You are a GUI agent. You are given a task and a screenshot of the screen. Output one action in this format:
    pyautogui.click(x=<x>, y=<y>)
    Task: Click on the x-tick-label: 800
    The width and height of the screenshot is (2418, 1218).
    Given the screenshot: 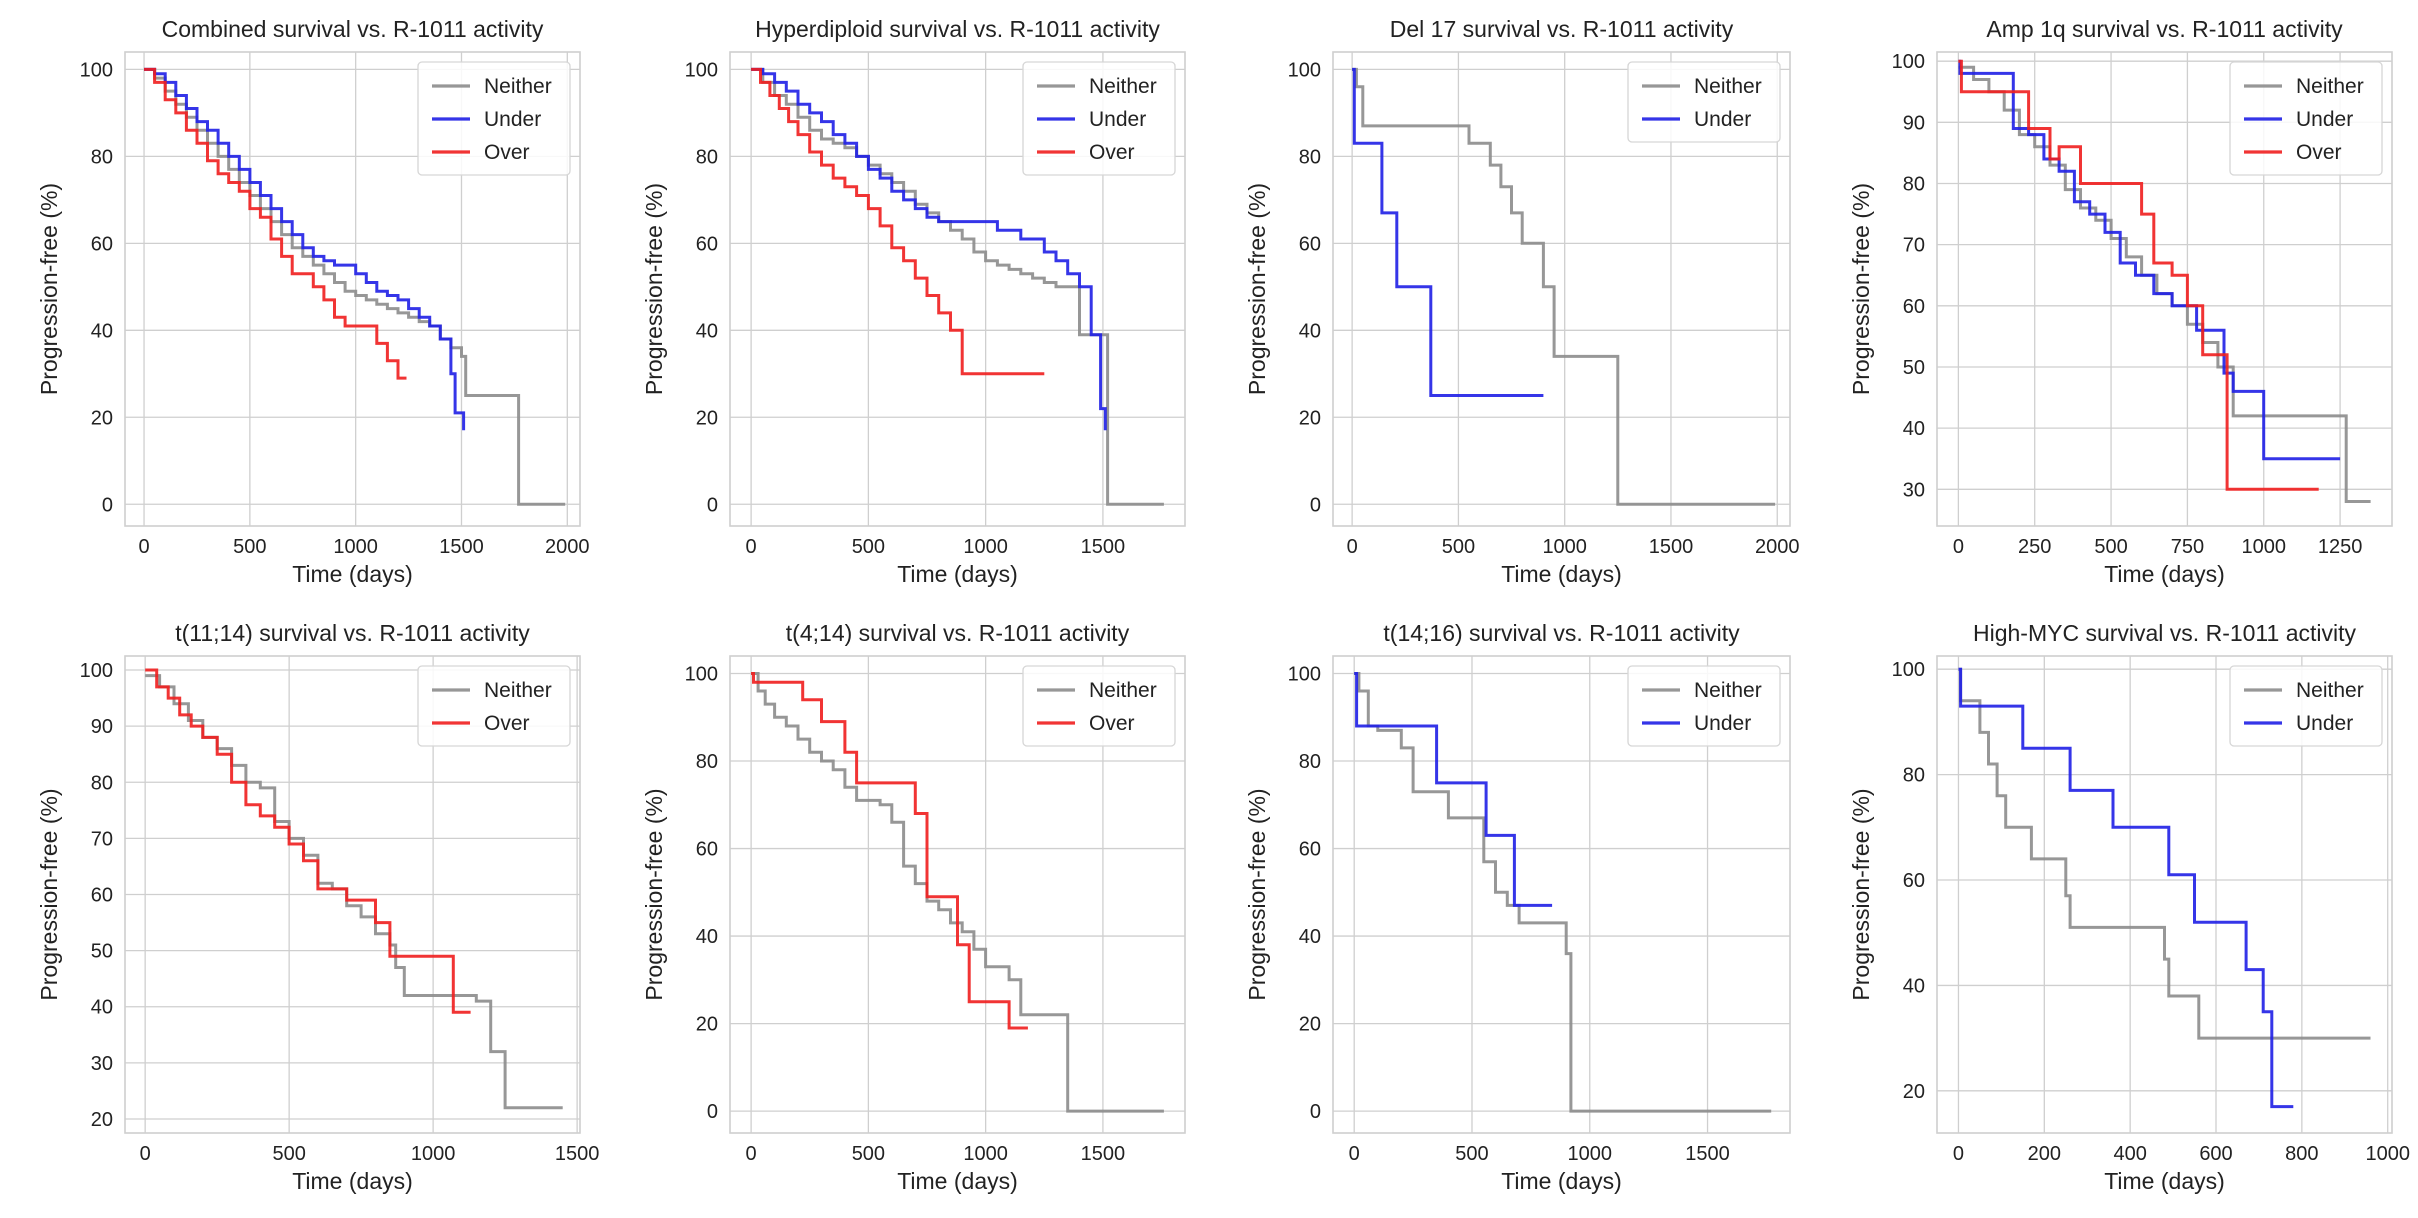 What is the action you would take?
    pyautogui.click(x=2301, y=1154)
    